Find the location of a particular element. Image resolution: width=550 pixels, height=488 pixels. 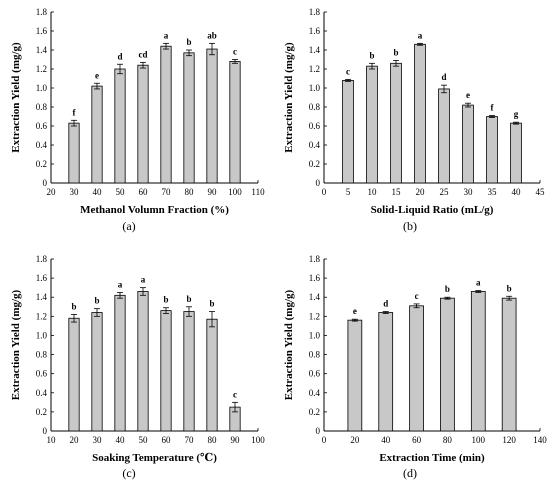

significance-label: e is located at coordinates (355, 311).